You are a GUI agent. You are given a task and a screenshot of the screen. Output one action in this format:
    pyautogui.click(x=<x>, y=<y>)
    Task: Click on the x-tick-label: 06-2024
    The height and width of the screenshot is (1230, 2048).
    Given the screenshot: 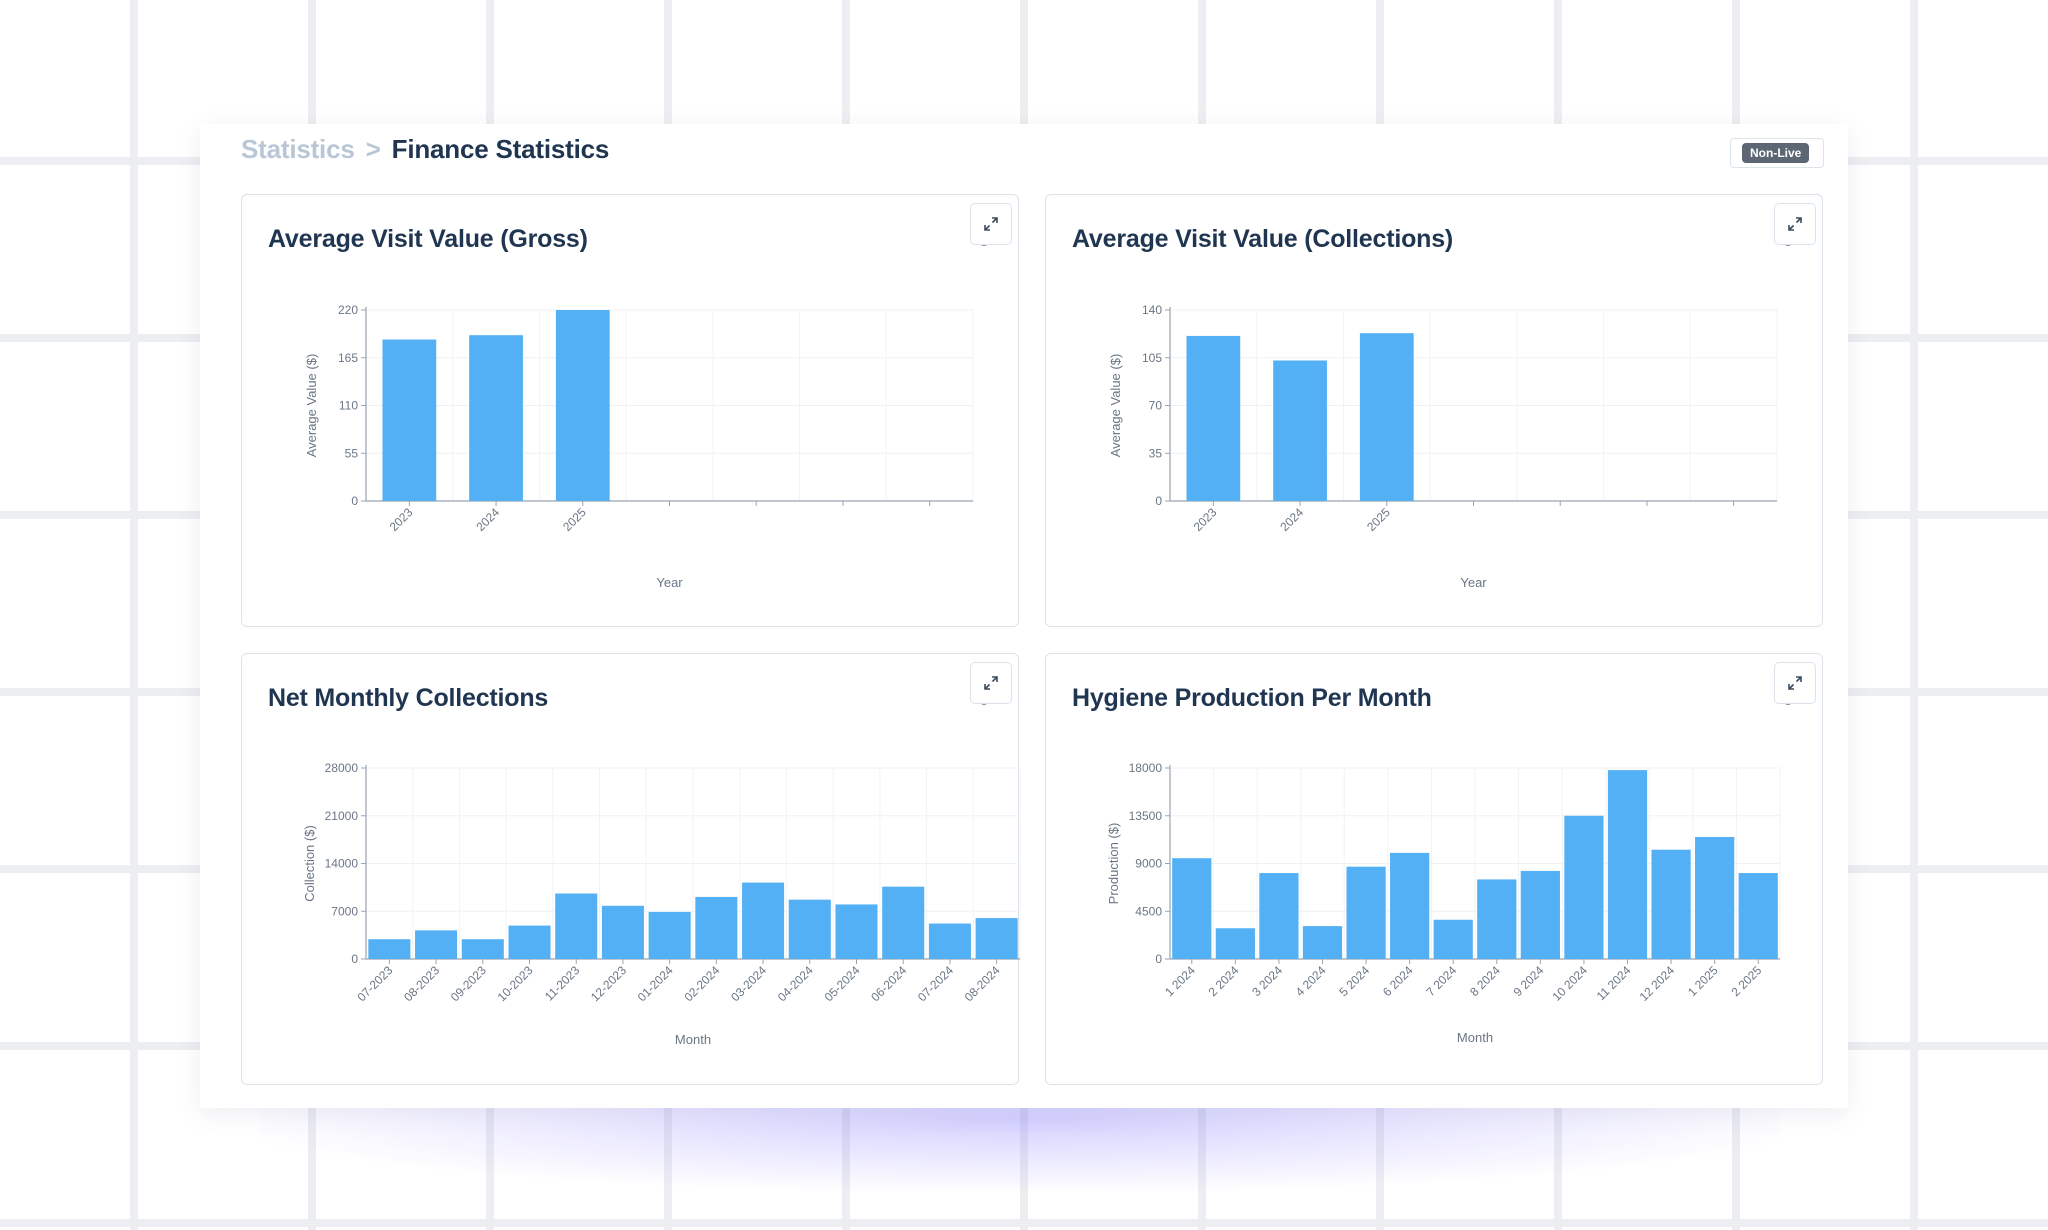 What is the action you would take?
    pyautogui.click(x=888, y=983)
    